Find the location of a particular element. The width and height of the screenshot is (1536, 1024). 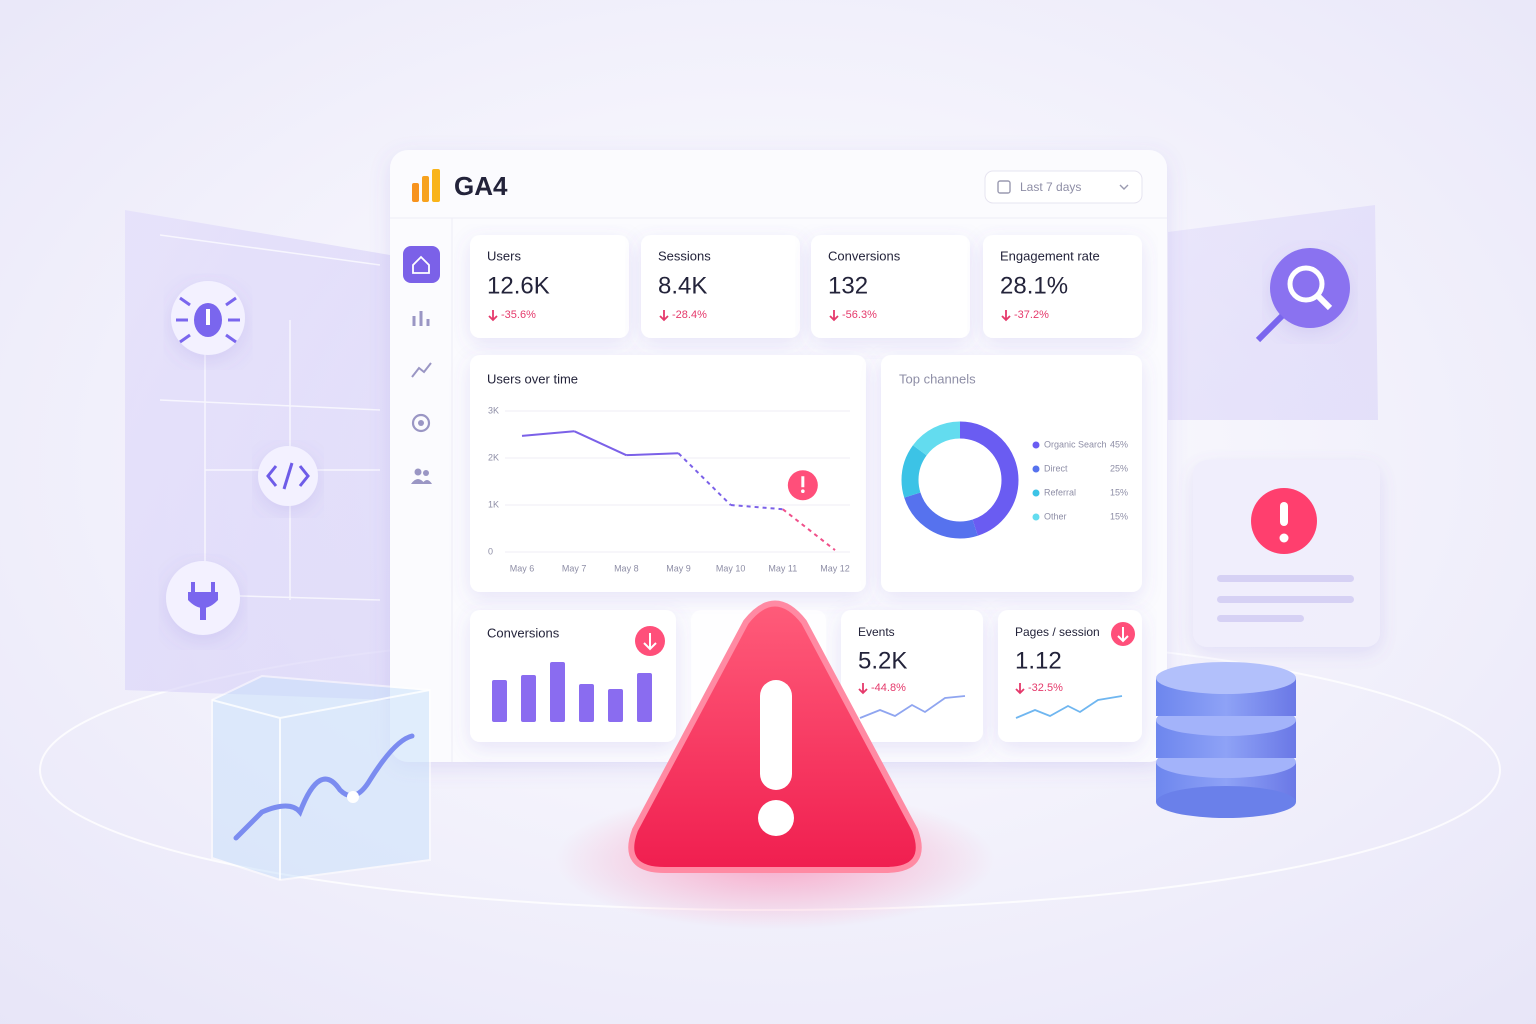

kpi-value: 132 is located at coordinates (848, 285).